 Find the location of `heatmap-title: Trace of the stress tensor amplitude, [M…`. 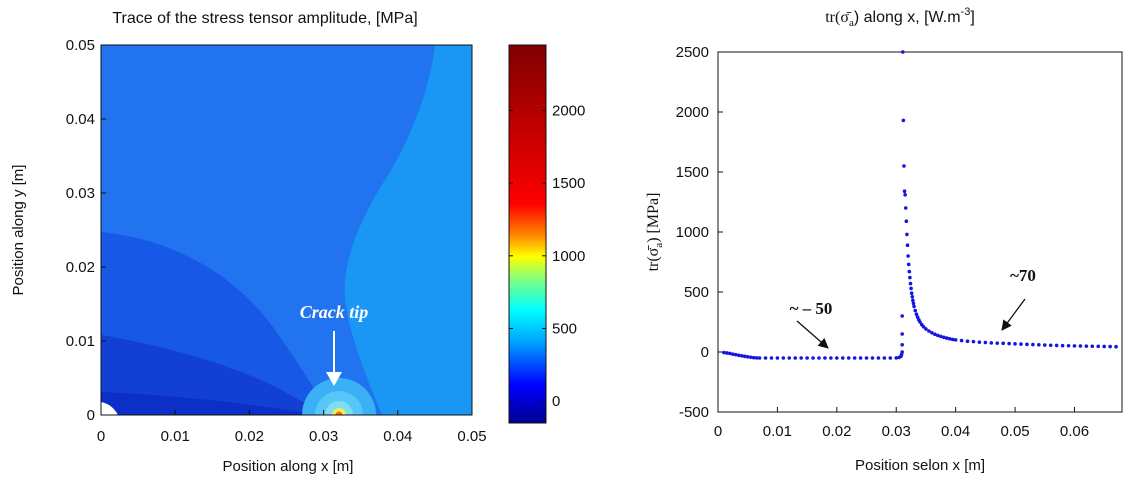

heatmap-title: Trace of the stress tensor amplitude, [M… is located at coordinates (264, 18).